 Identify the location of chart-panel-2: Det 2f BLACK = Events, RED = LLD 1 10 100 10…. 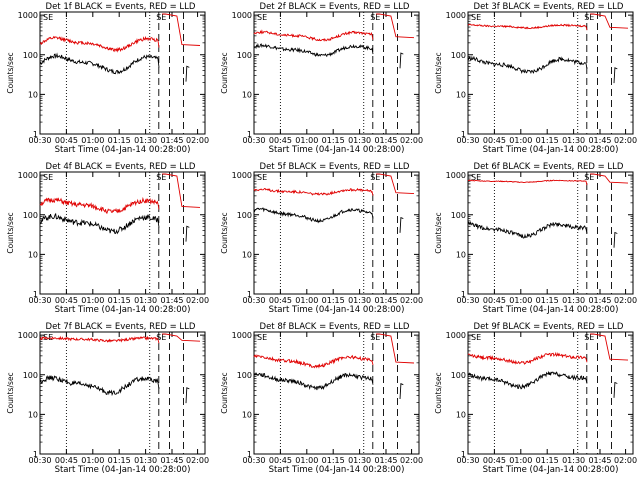
(321, 78).